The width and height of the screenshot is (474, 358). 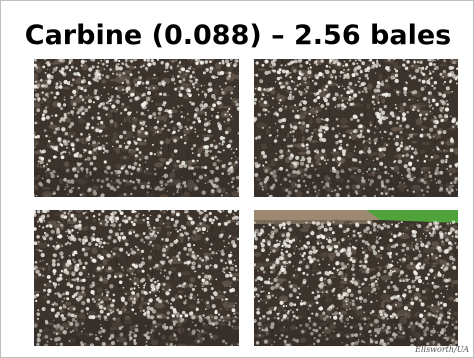 What do you see at coordinates (442, 349) in the screenshot?
I see `photo-credit: Ellsworth/UA` at bounding box center [442, 349].